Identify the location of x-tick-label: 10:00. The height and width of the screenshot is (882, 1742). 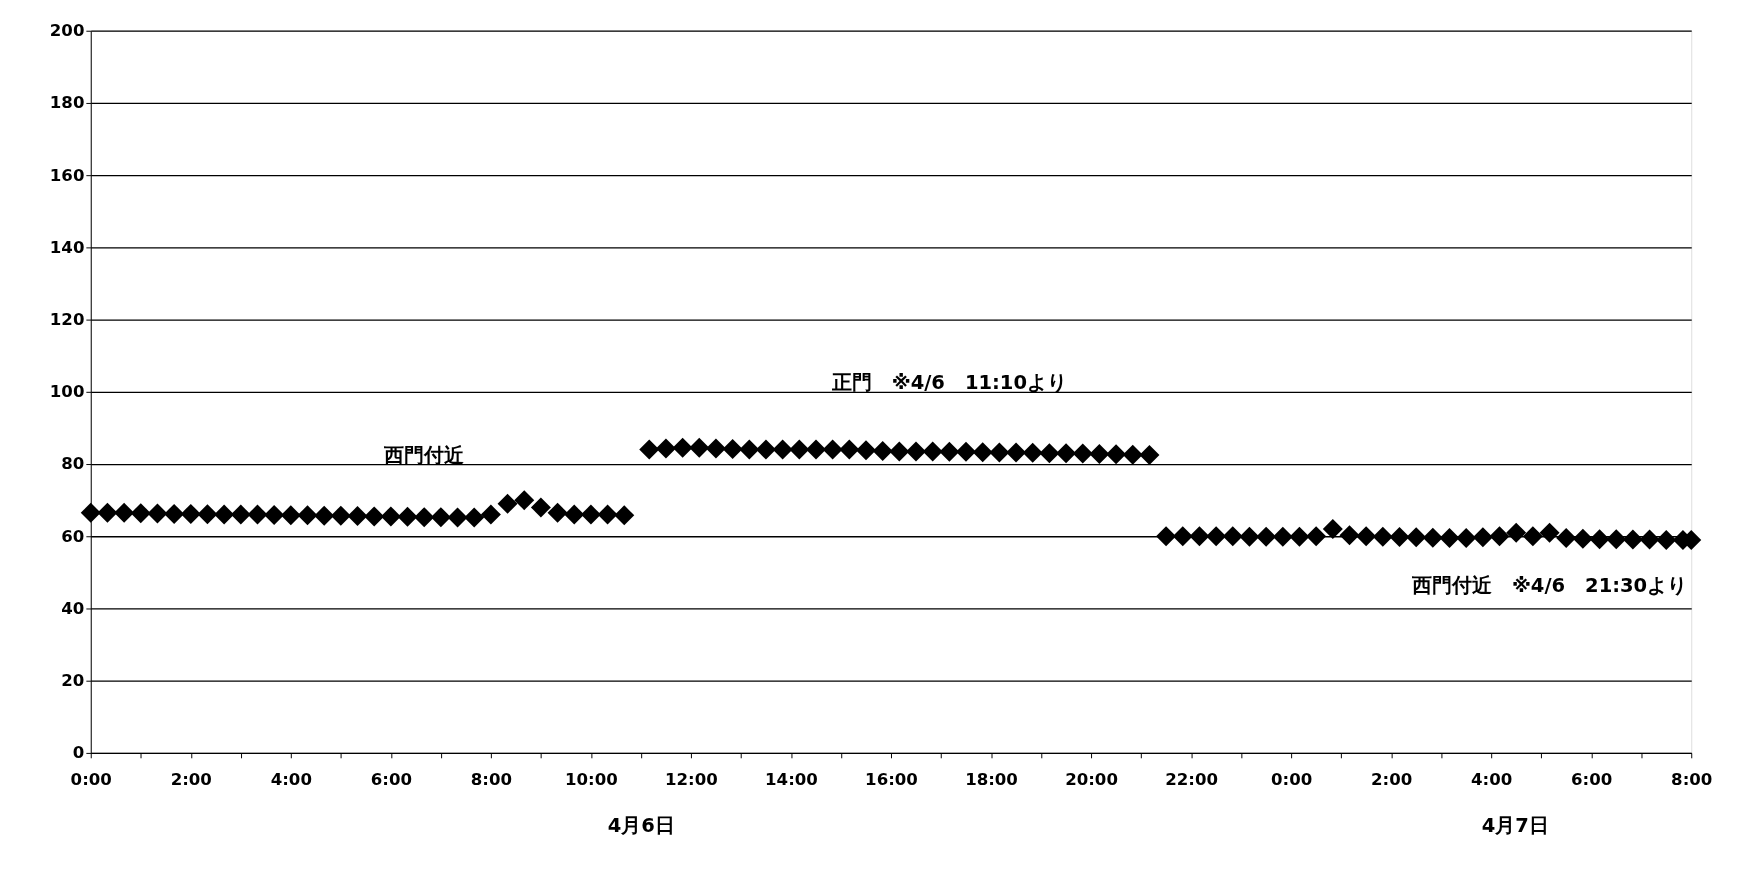
(591, 779).